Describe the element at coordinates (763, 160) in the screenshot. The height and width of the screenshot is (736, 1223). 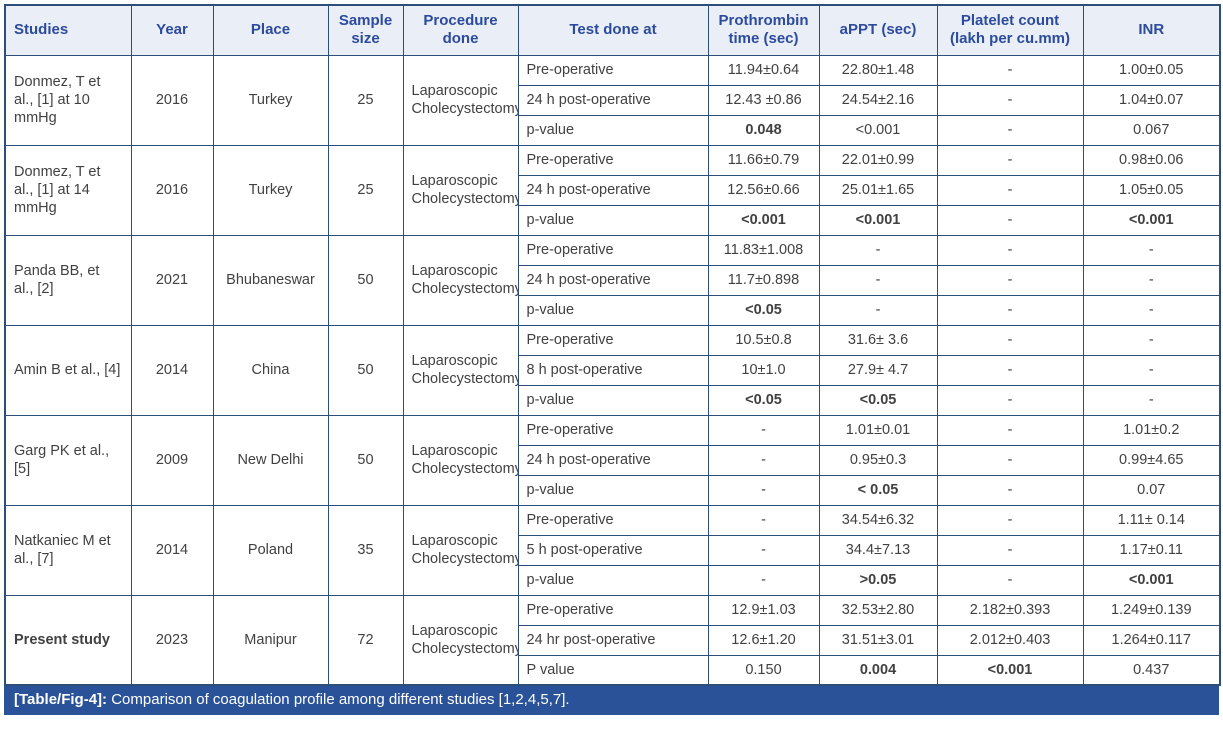
I see `prothrombin-time-cell: 11.66±0.79` at that location.